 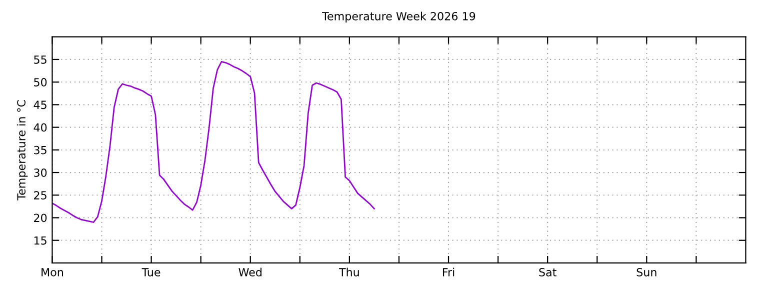 I want to click on x-tick-label: Tue, so click(x=151, y=272).